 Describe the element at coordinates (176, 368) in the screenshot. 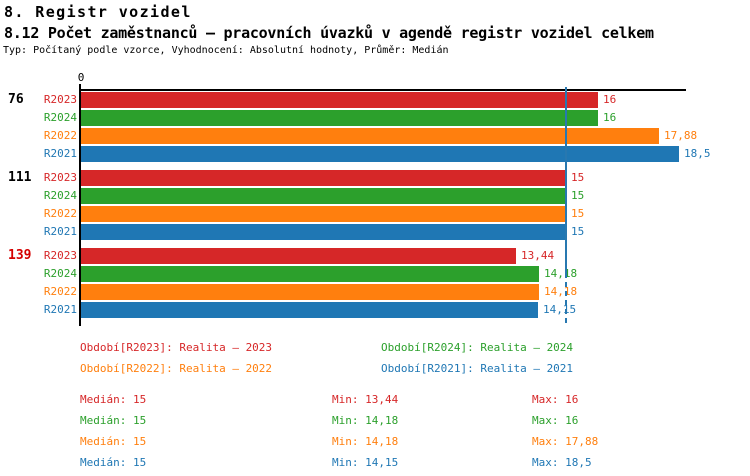

I see `legend-item-R2022: Období[R2022]: Realita – 2022` at that location.